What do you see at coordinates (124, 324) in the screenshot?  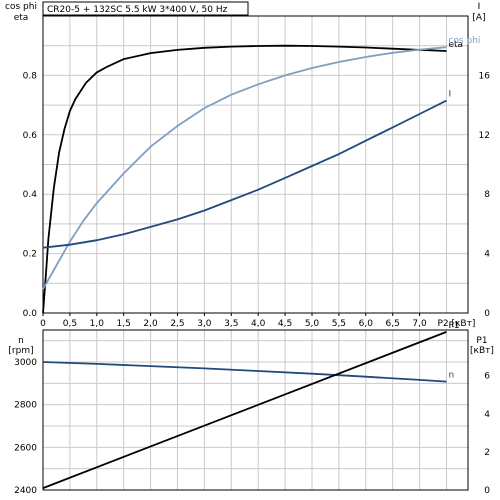 I see `x-tick-label: 1,5` at bounding box center [124, 324].